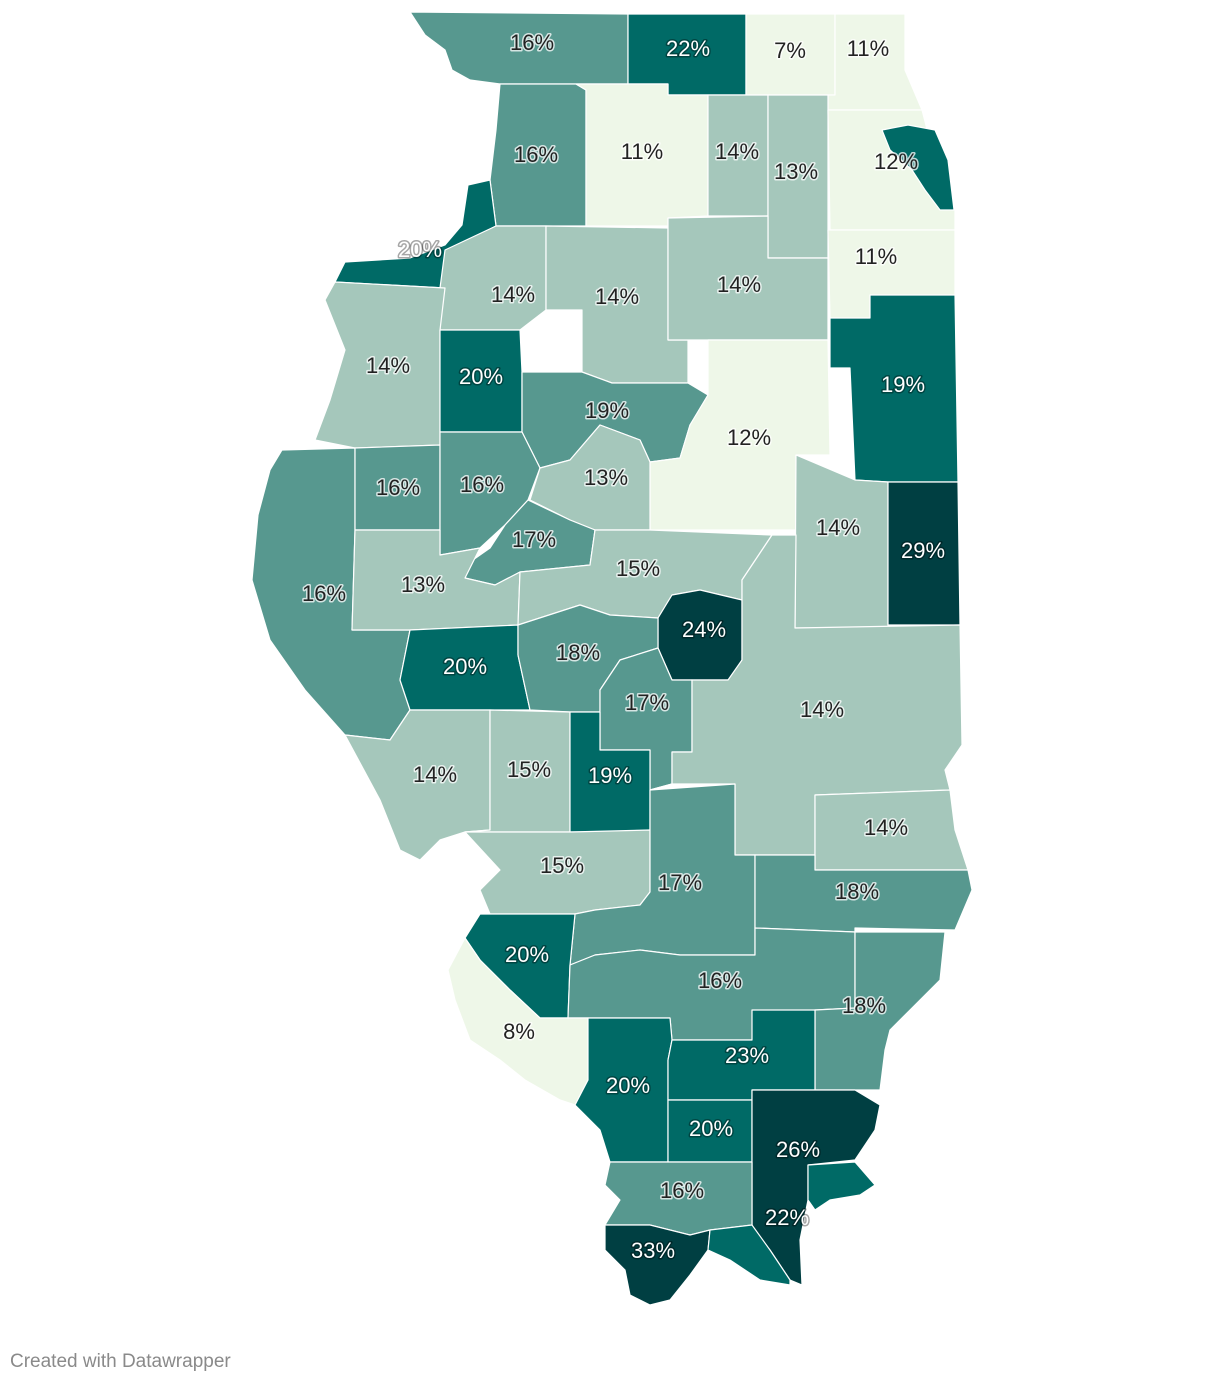  What do you see at coordinates (688, 48) in the screenshot?
I see `region-label-stephenson: 22%` at bounding box center [688, 48].